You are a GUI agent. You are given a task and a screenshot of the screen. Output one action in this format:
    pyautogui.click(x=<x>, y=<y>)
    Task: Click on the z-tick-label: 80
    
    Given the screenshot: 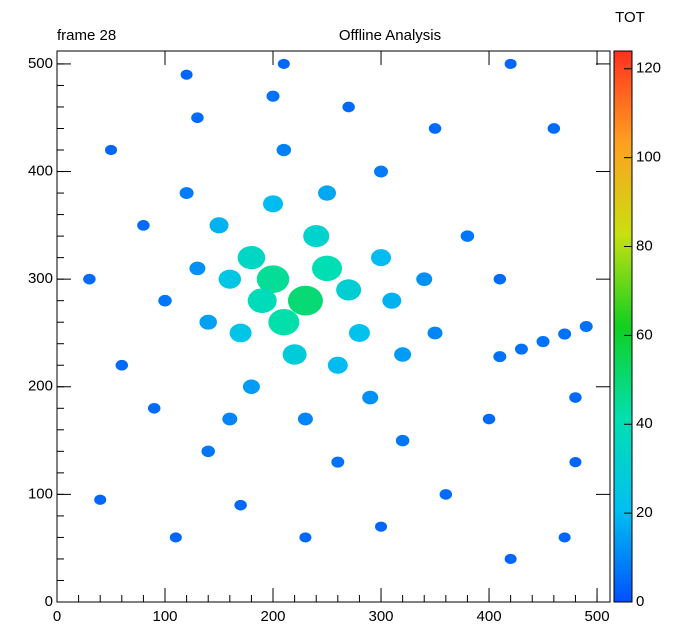 What is the action you would take?
    pyautogui.click(x=644, y=245)
    